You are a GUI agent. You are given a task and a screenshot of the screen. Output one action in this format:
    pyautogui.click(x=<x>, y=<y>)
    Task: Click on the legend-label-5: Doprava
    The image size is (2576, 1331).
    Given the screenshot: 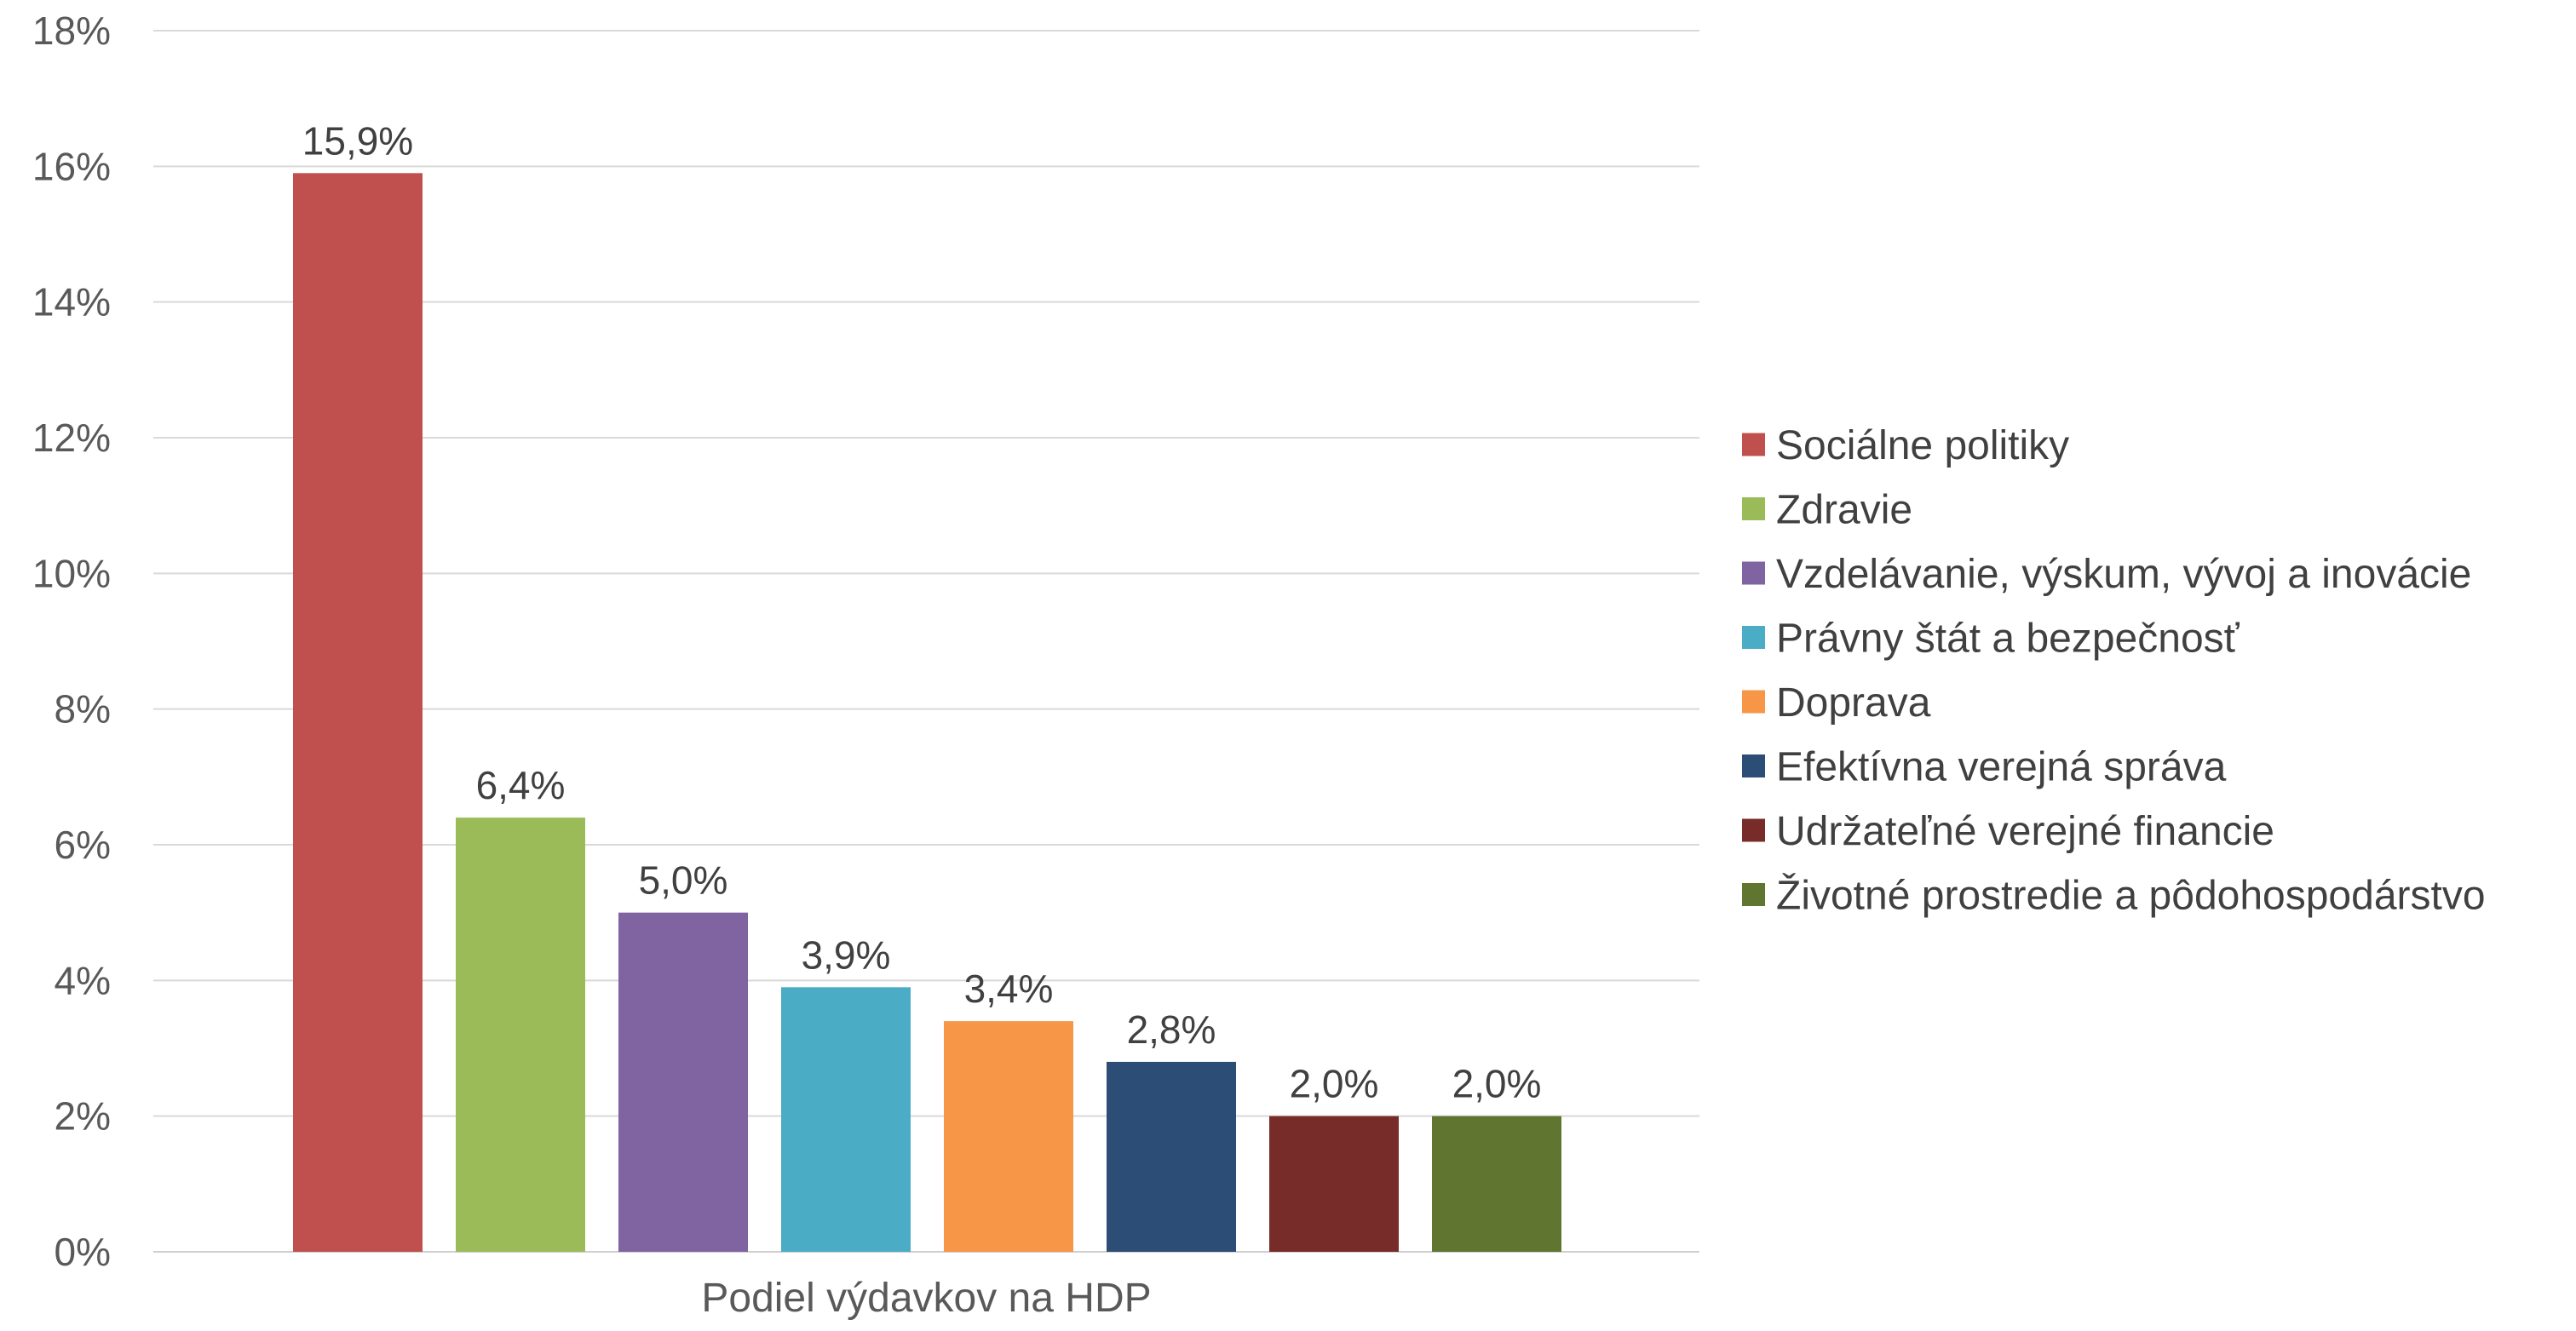 What is the action you would take?
    pyautogui.click(x=1853, y=703)
    